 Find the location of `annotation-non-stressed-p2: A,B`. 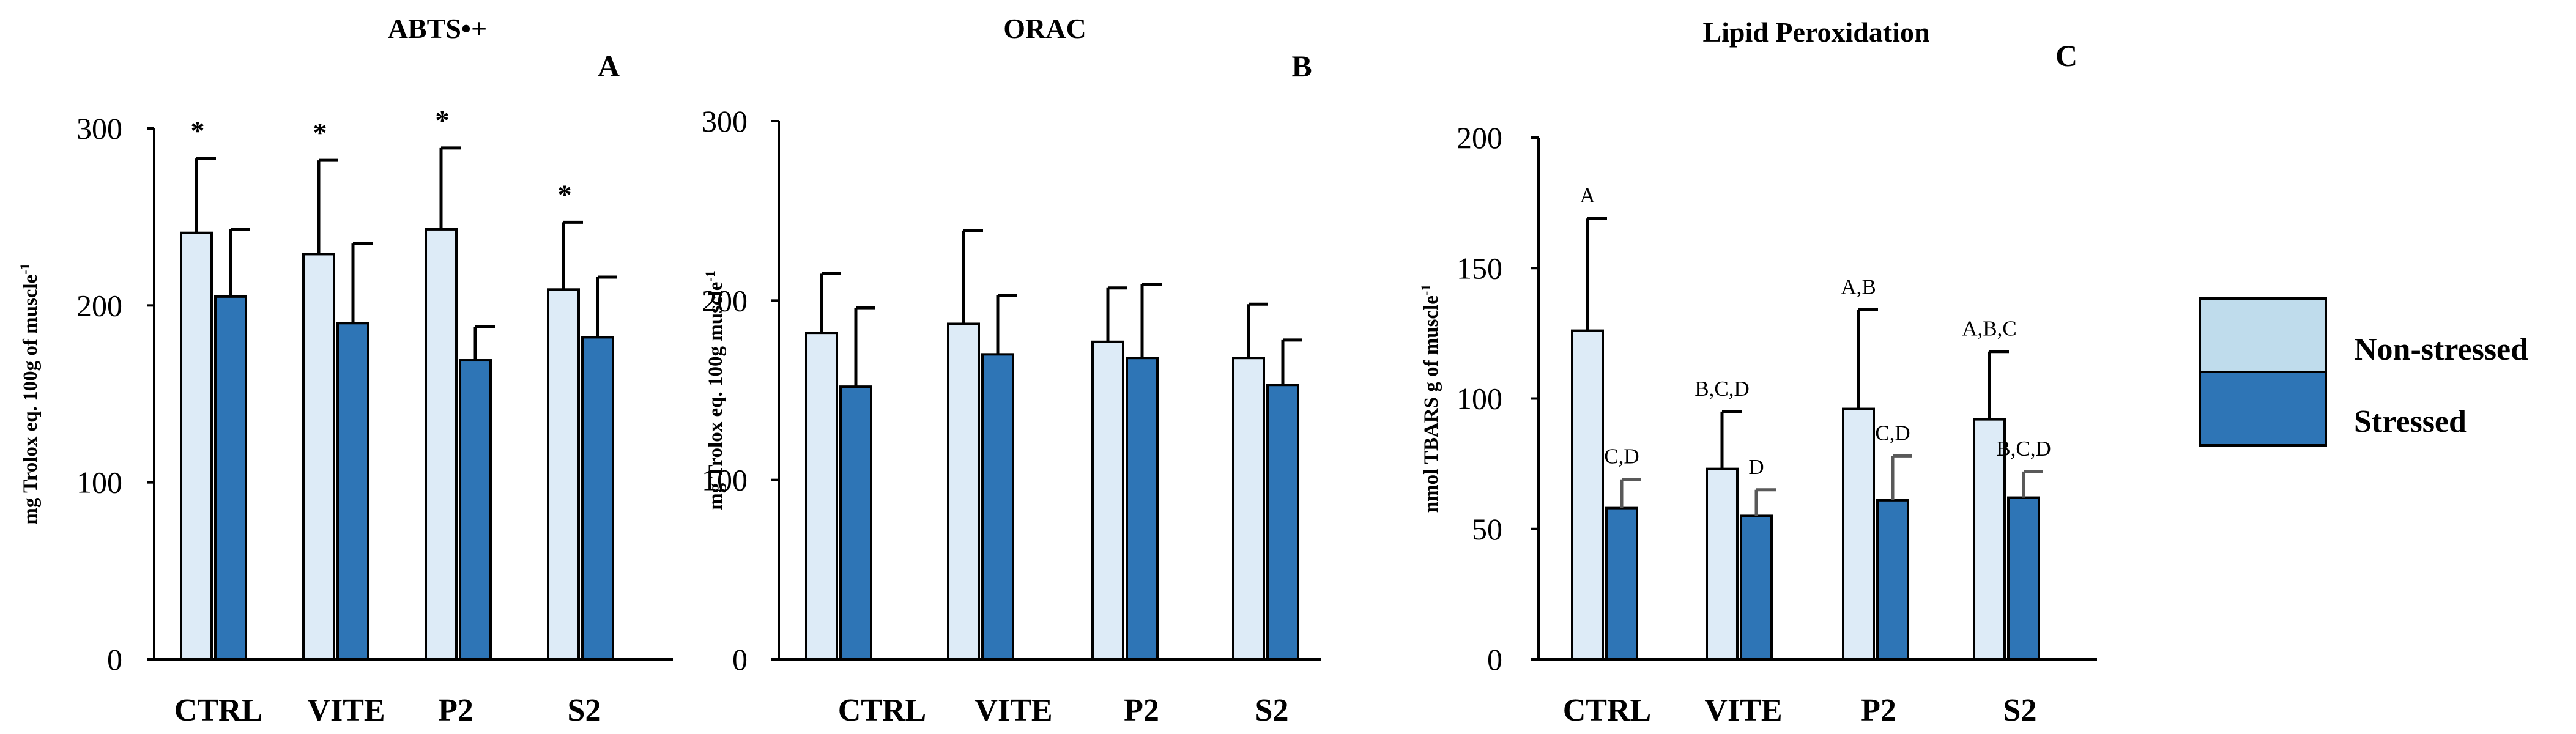

annotation-non-stressed-p2: A,B is located at coordinates (1858, 286).